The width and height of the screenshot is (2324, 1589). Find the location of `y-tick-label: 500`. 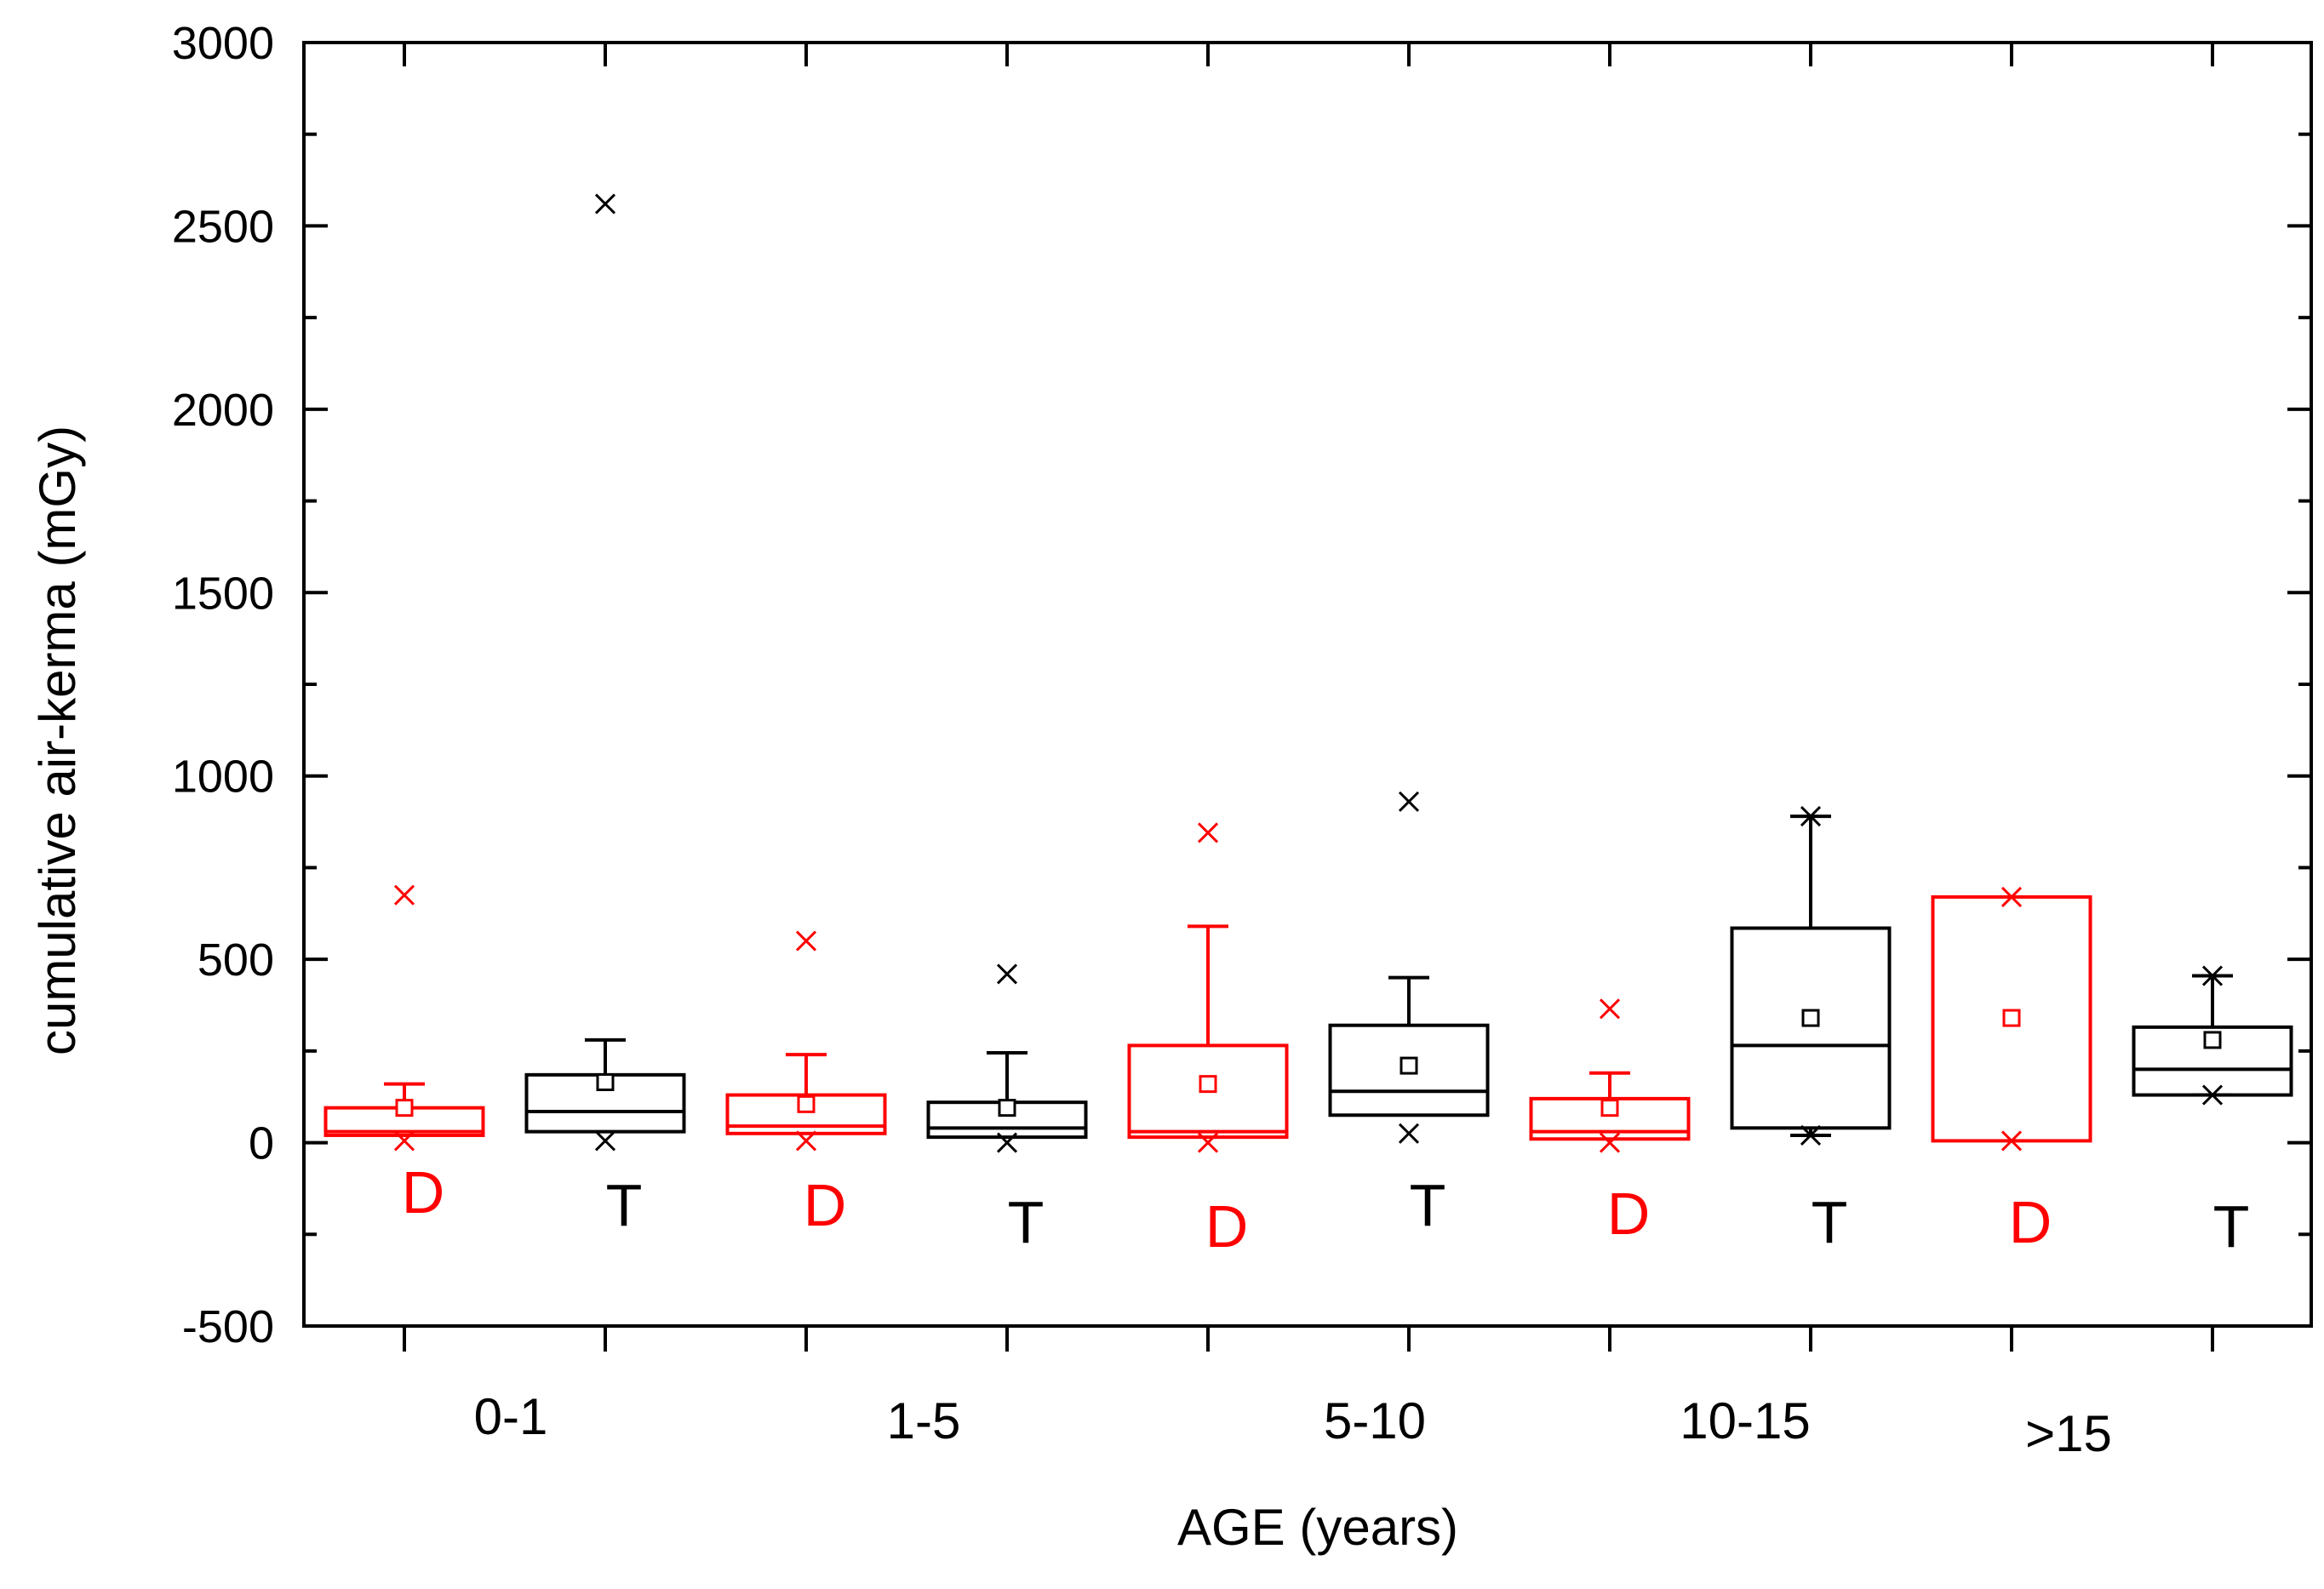

y-tick-label: 500 is located at coordinates (235, 960).